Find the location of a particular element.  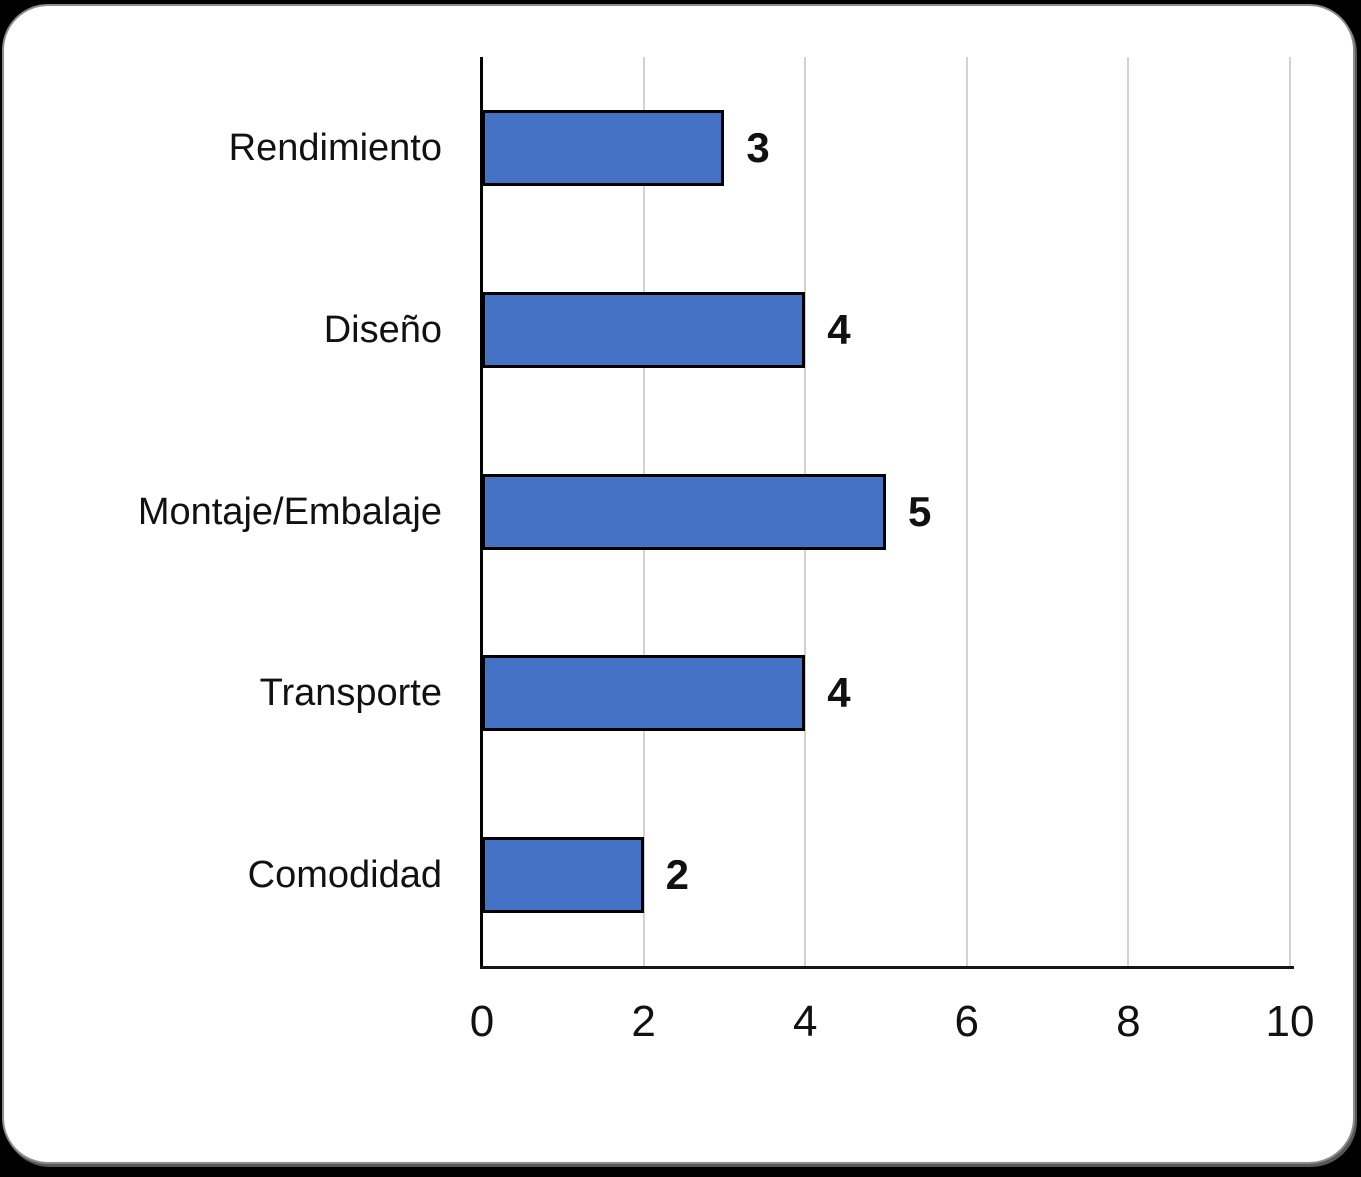

bar-comodidad is located at coordinates (563, 875).